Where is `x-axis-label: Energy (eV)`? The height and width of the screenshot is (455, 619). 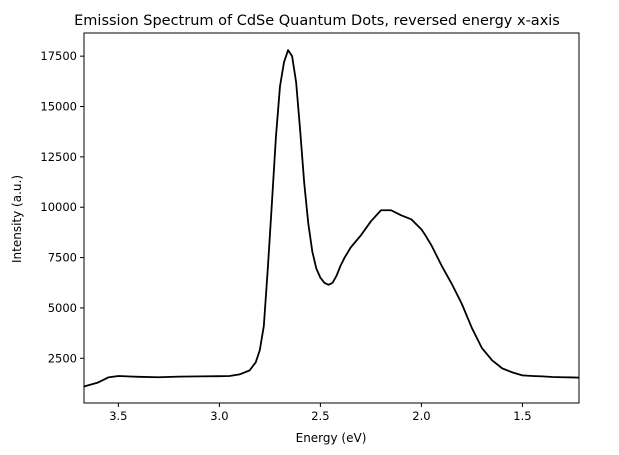
x-axis-label: Energy (eV) is located at coordinates (331, 438).